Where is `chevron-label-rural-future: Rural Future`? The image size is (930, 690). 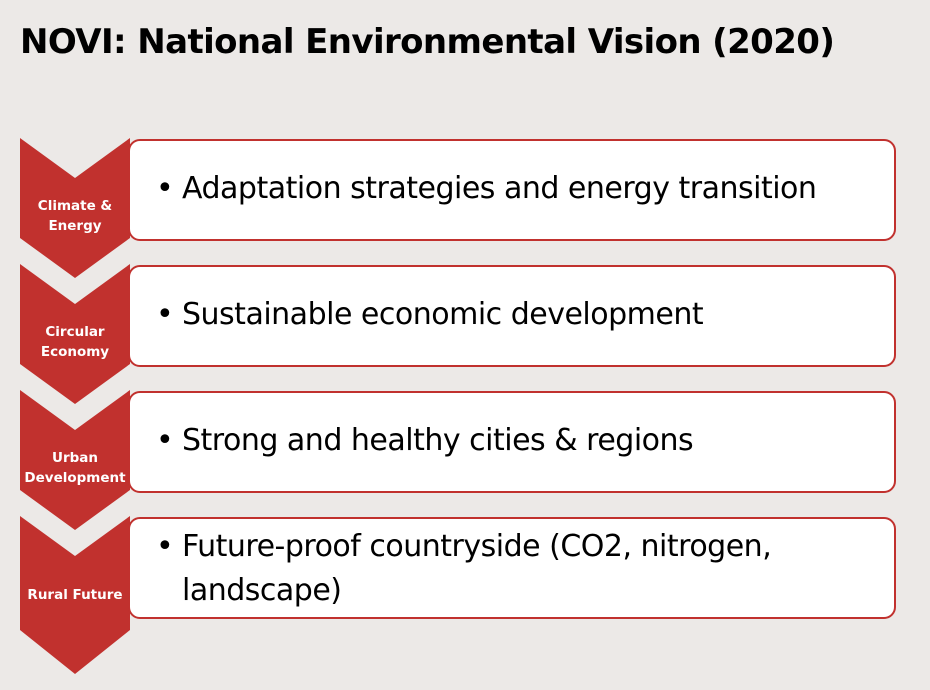 chevron-label-rural-future: Rural Future is located at coordinates (75, 595).